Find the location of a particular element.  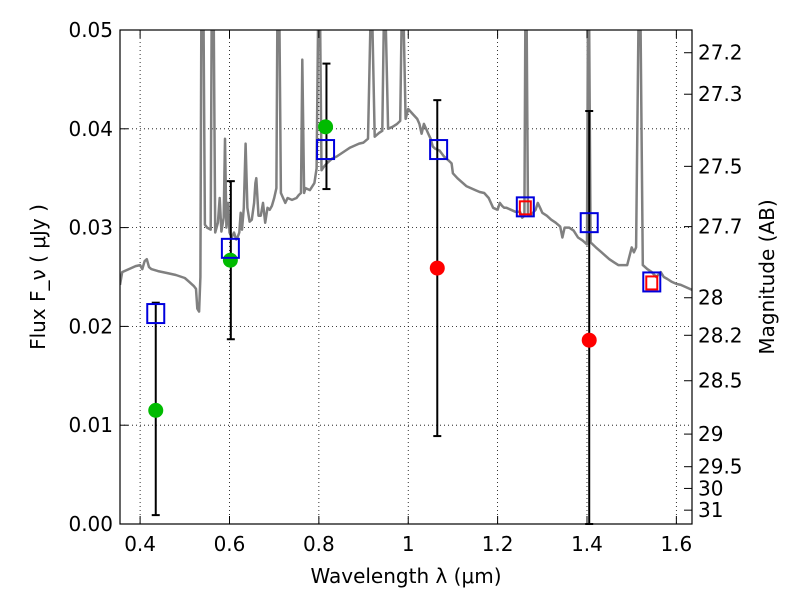

x-axis-label: Wavelength λ (μm) is located at coordinates (405, 576).